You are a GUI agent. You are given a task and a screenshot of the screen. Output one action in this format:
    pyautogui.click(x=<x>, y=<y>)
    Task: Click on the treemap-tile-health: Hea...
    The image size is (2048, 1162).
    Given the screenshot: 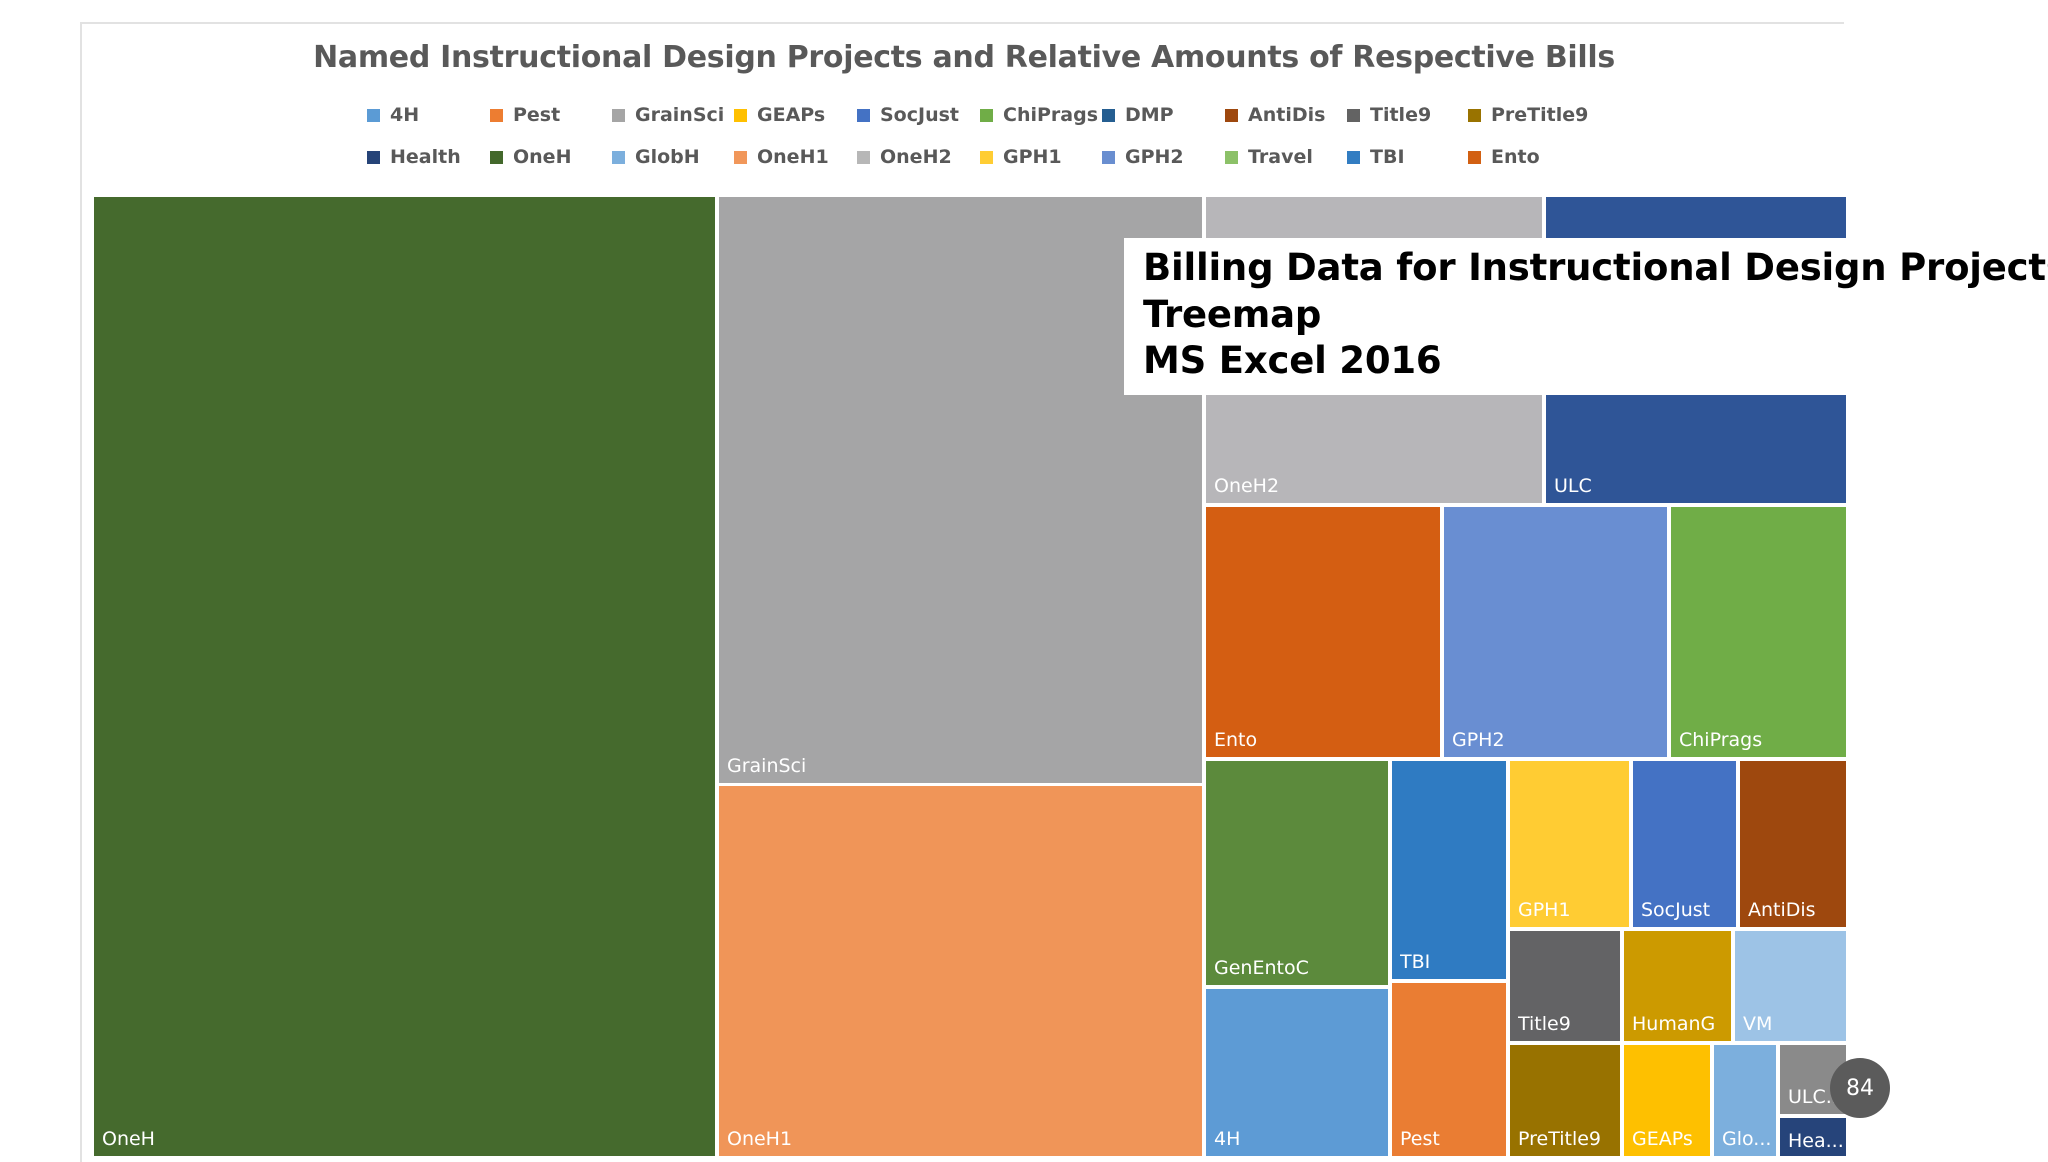 What is the action you would take?
    pyautogui.click(x=1813, y=1137)
    